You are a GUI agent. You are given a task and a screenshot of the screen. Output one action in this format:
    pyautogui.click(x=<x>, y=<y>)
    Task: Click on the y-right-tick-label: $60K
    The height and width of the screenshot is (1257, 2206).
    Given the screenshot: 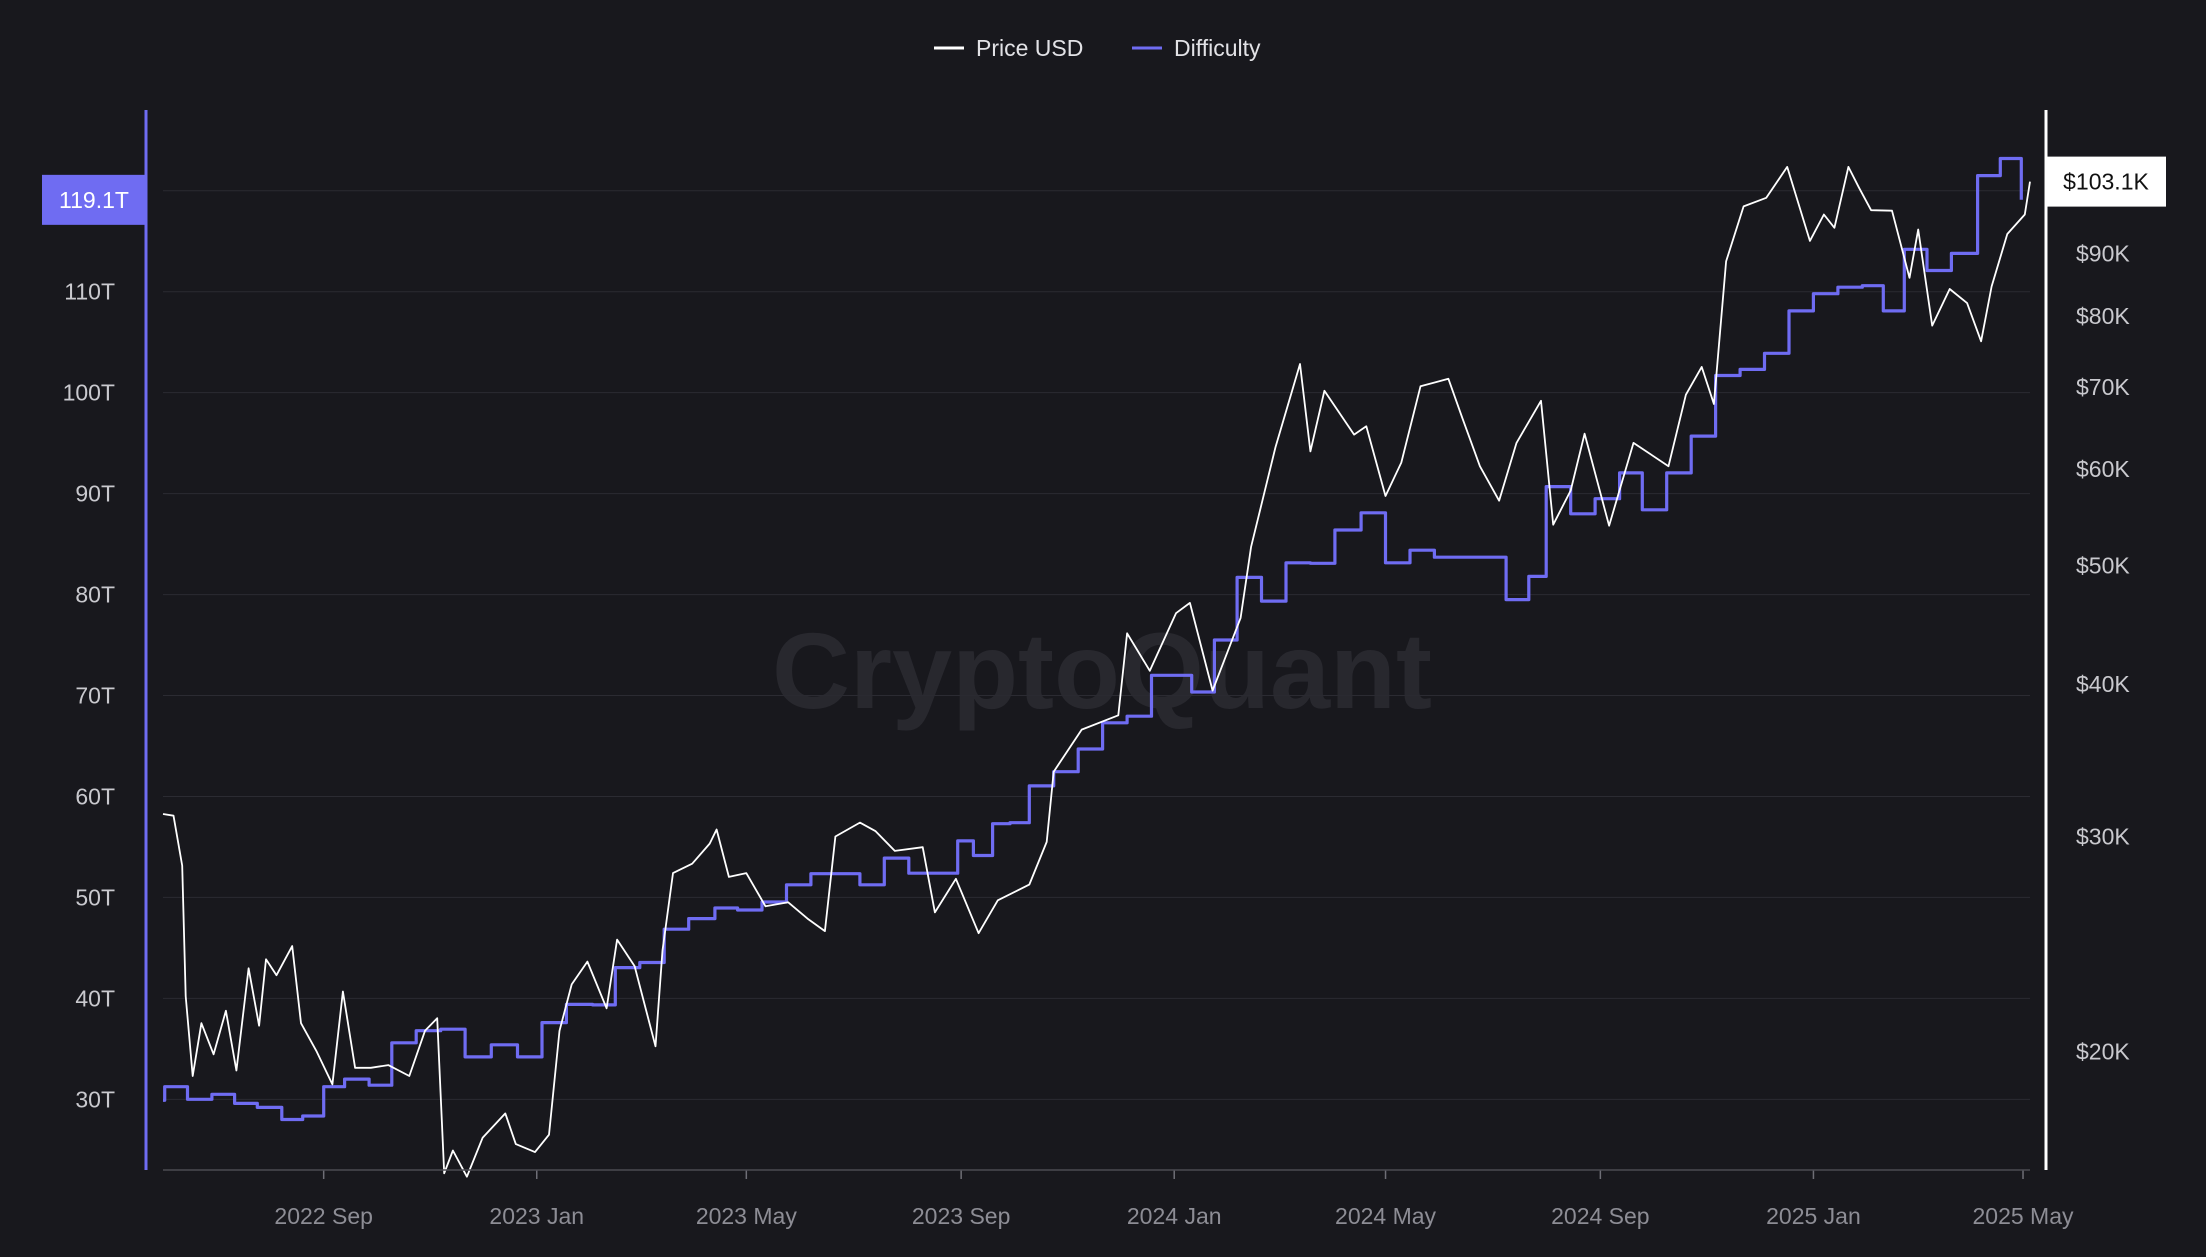 What is the action you would take?
    pyautogui.click(x=2103, y=469)
    